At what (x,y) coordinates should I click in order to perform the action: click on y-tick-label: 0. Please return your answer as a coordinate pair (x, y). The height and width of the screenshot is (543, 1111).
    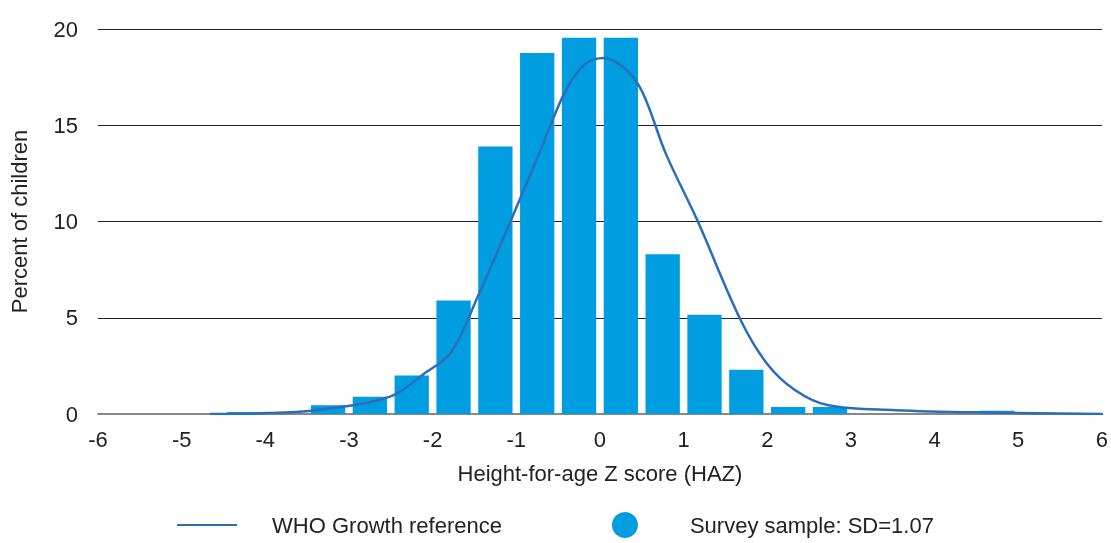
    Looking at the image, I should click on (71, 414).